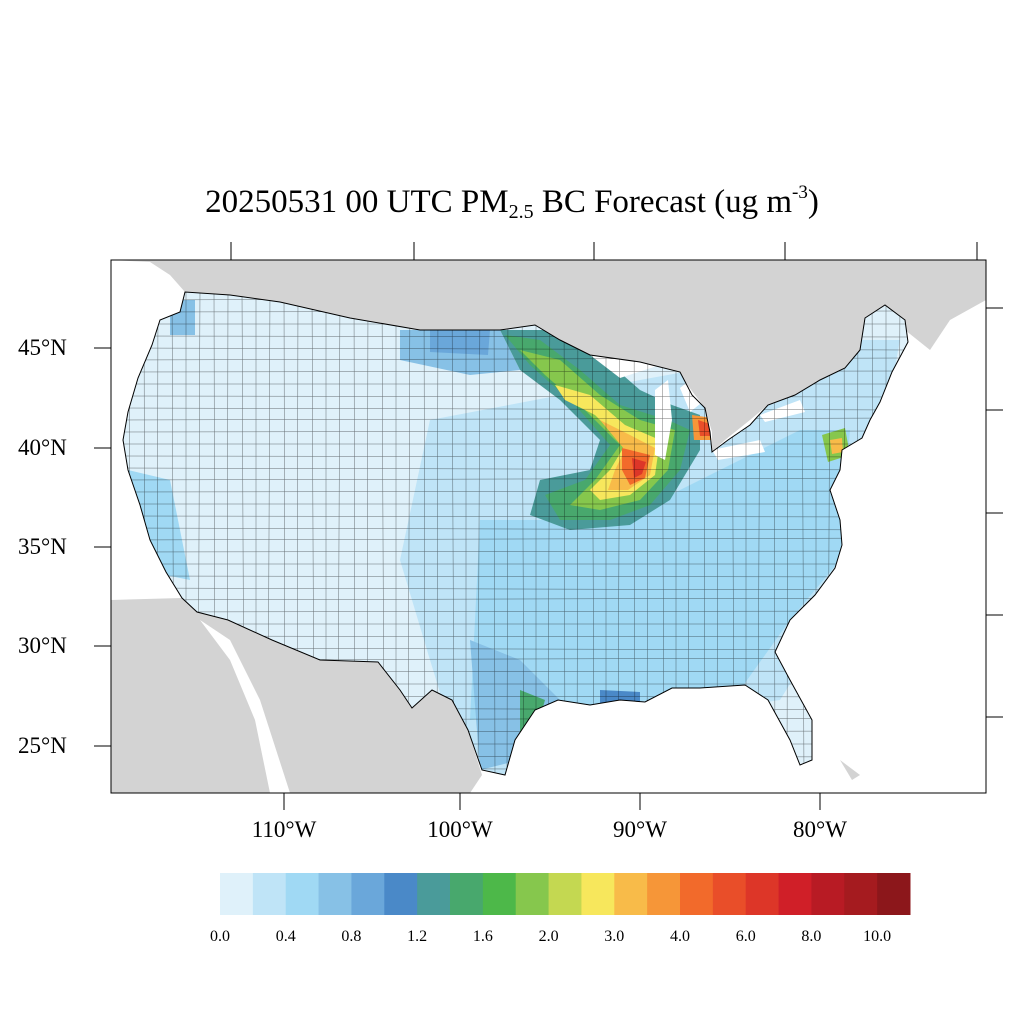 The width and height of the screenshot is (1024, 1024). I want to click on lat-label-30: 30°N, so click(42, 645).